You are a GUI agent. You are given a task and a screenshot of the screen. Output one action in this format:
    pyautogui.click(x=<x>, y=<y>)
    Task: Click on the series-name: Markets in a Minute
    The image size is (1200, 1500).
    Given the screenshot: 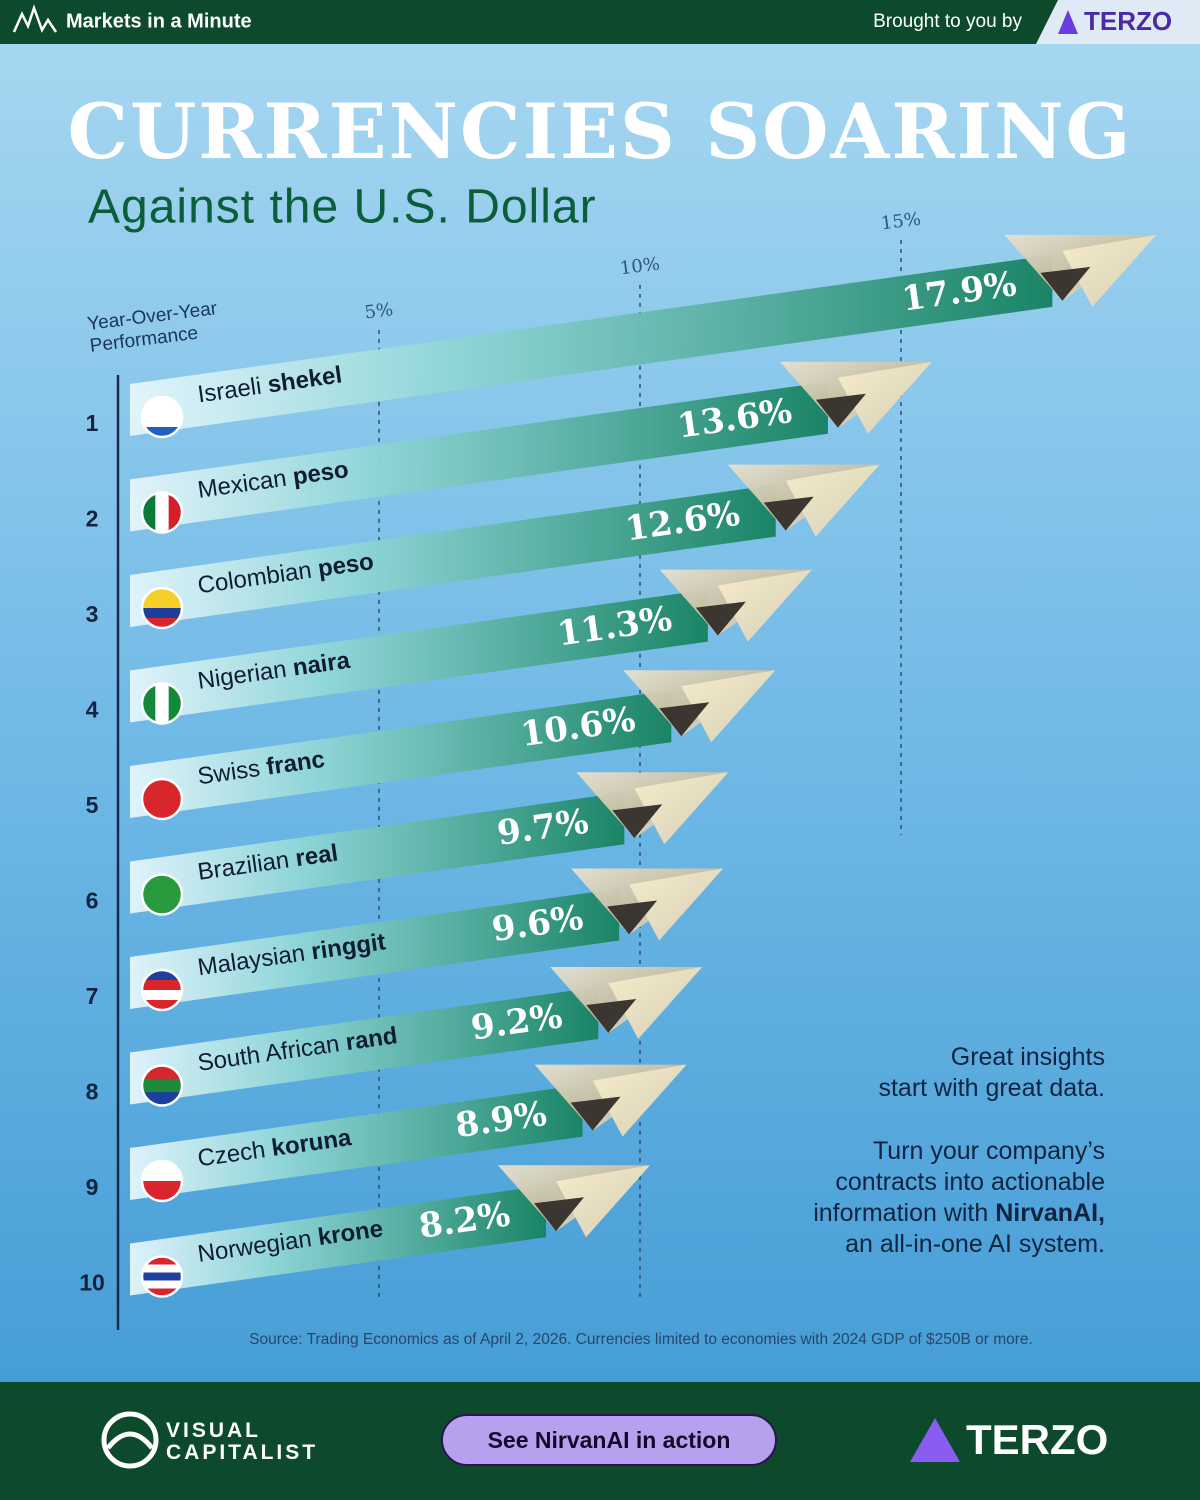 What is the action you would take?
    pyautogui.click(x=159, y=21)
    